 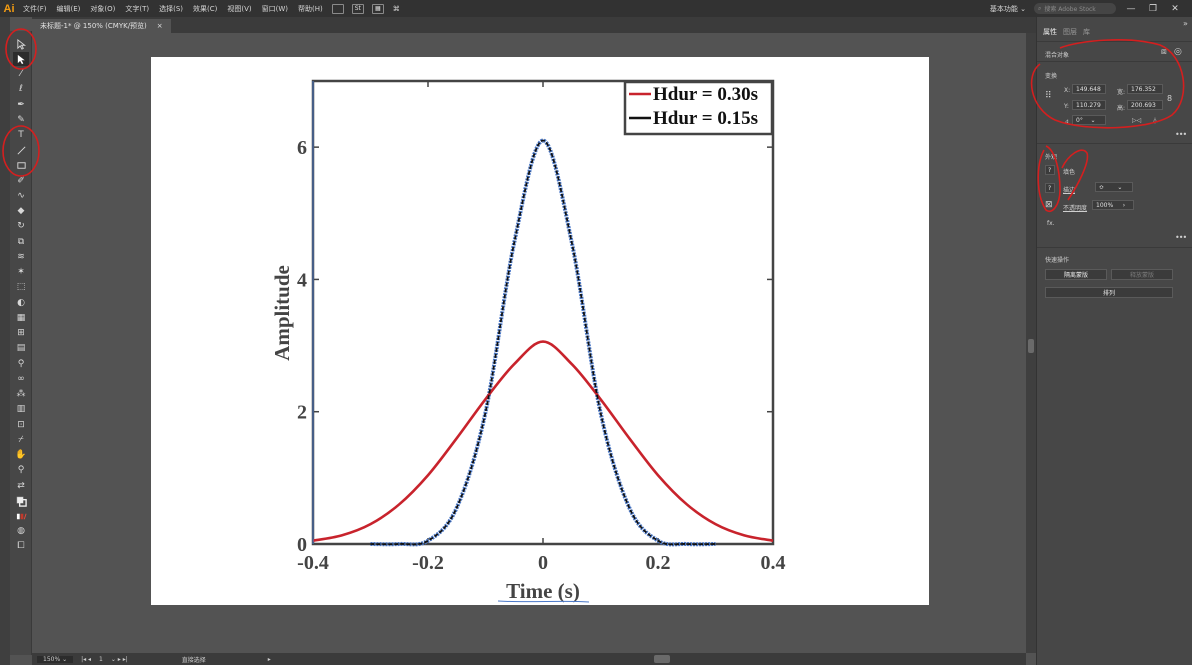 What do you see at coordinates (21, 105) in the screenshot?
I see `pen-tool-icon: ✒` at bounding box center [21, 105].